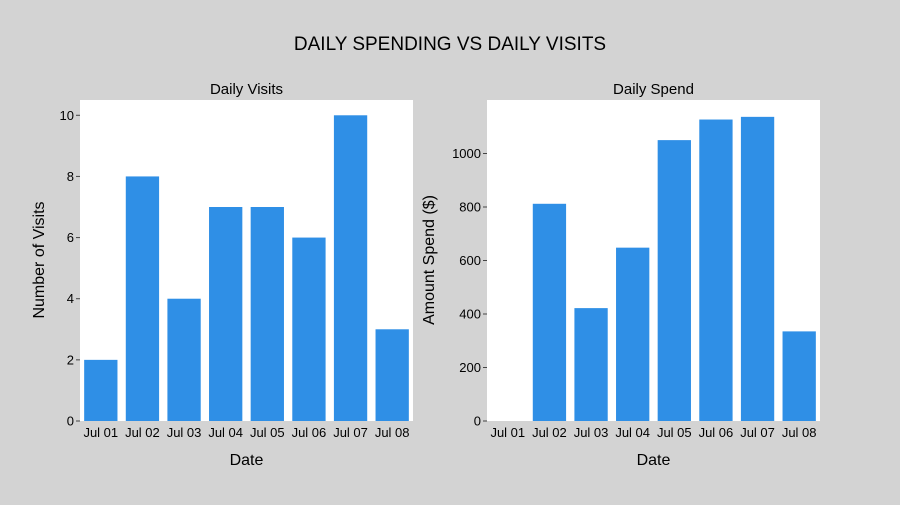 This screenshot has width=900, height=505. Describe the element at coordinates (716, 432) in the screenshot. I see `x-tick-label-spend-6: Jul 06` at that location.